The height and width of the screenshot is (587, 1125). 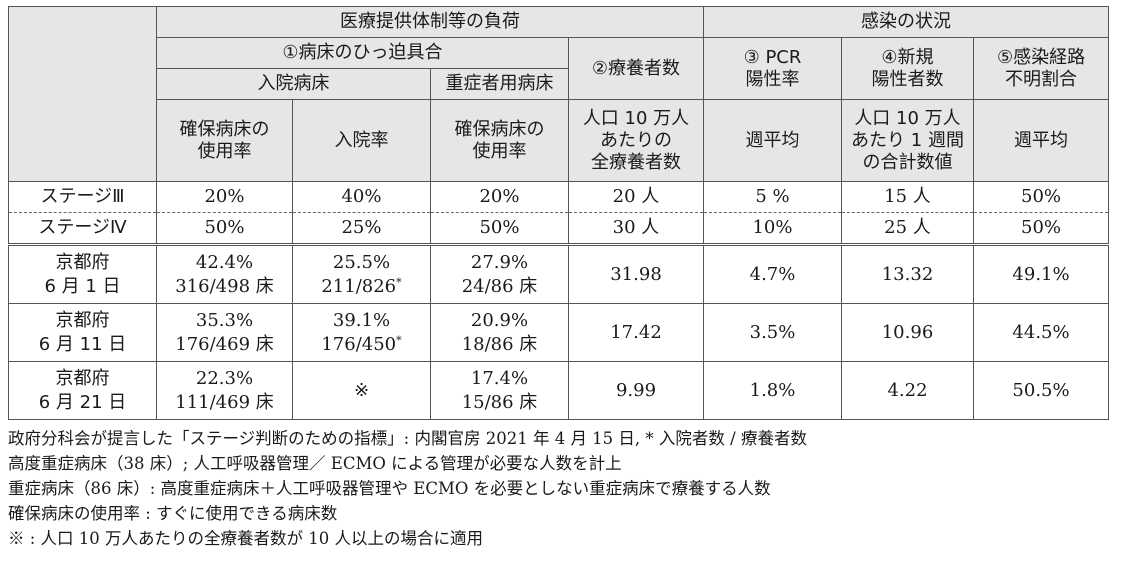 What do you see at coordinates (907, 118) in the screenshot?
I see `desc-new-1: 人口 10 万人` at bounding box center [907, 118].